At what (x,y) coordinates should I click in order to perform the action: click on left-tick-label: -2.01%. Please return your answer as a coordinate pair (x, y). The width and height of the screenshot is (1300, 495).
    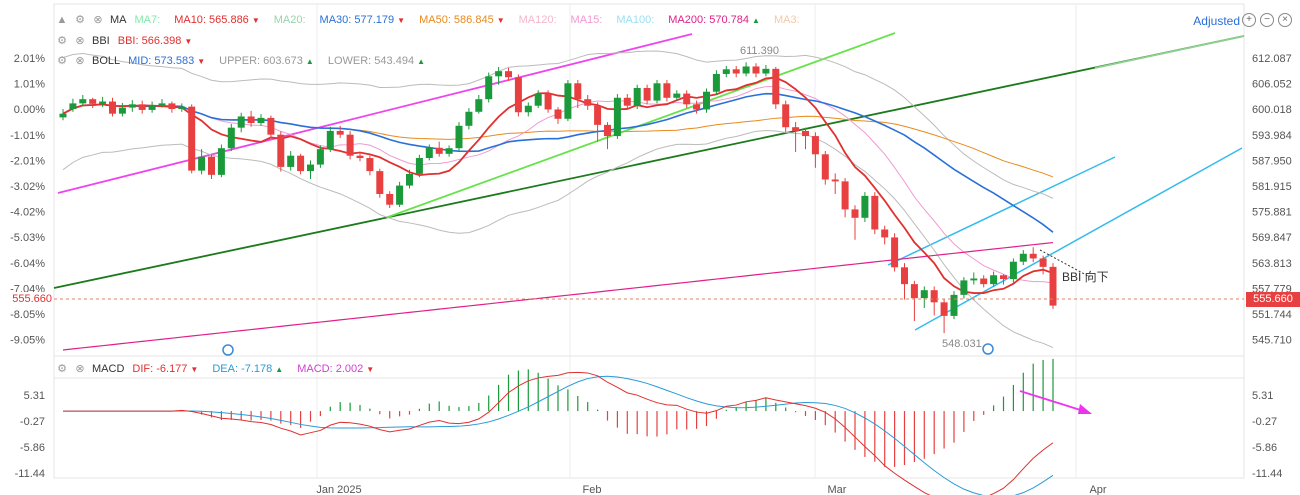
    Looking at the image, I should click on (27, 161).